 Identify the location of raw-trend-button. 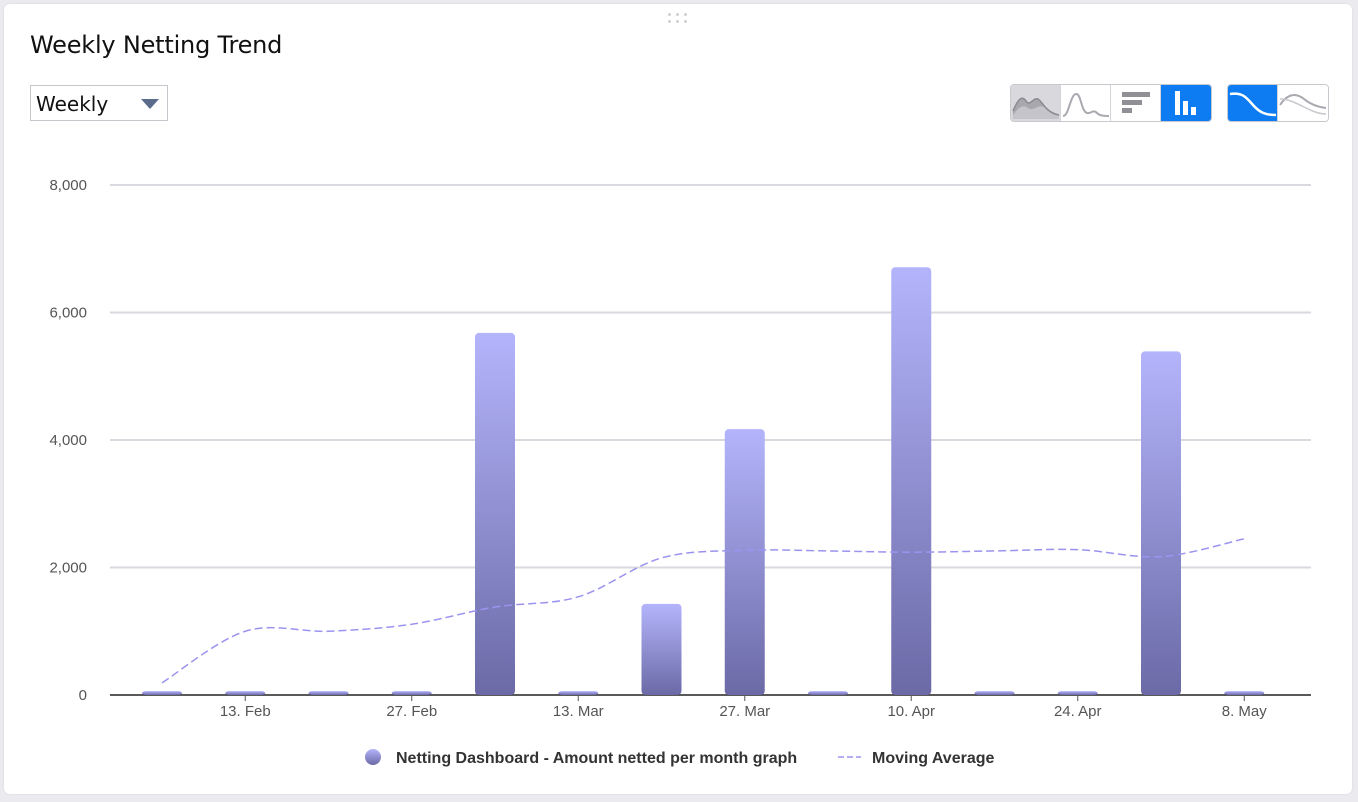
(1303, 103).